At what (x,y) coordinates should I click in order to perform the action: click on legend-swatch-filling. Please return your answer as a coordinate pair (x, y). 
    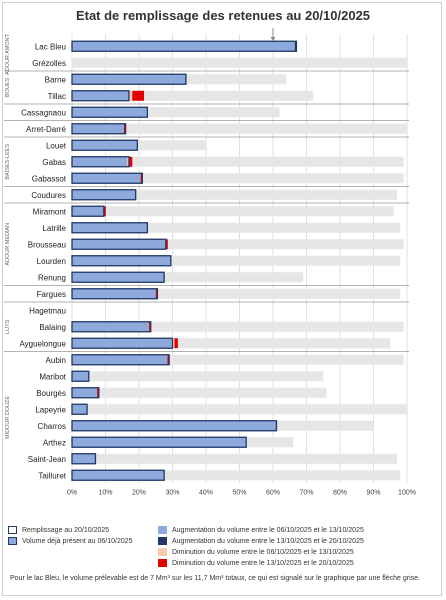
    Looking at the image, I should click on (12, 530).